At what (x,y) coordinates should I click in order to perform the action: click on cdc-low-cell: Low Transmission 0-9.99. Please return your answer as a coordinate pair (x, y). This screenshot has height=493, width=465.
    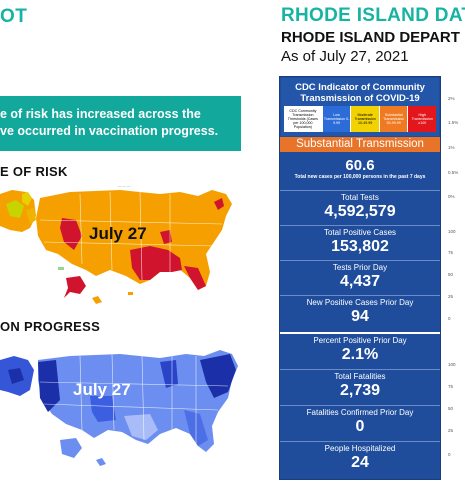
    Looking at the image, I should click on (336, 119).